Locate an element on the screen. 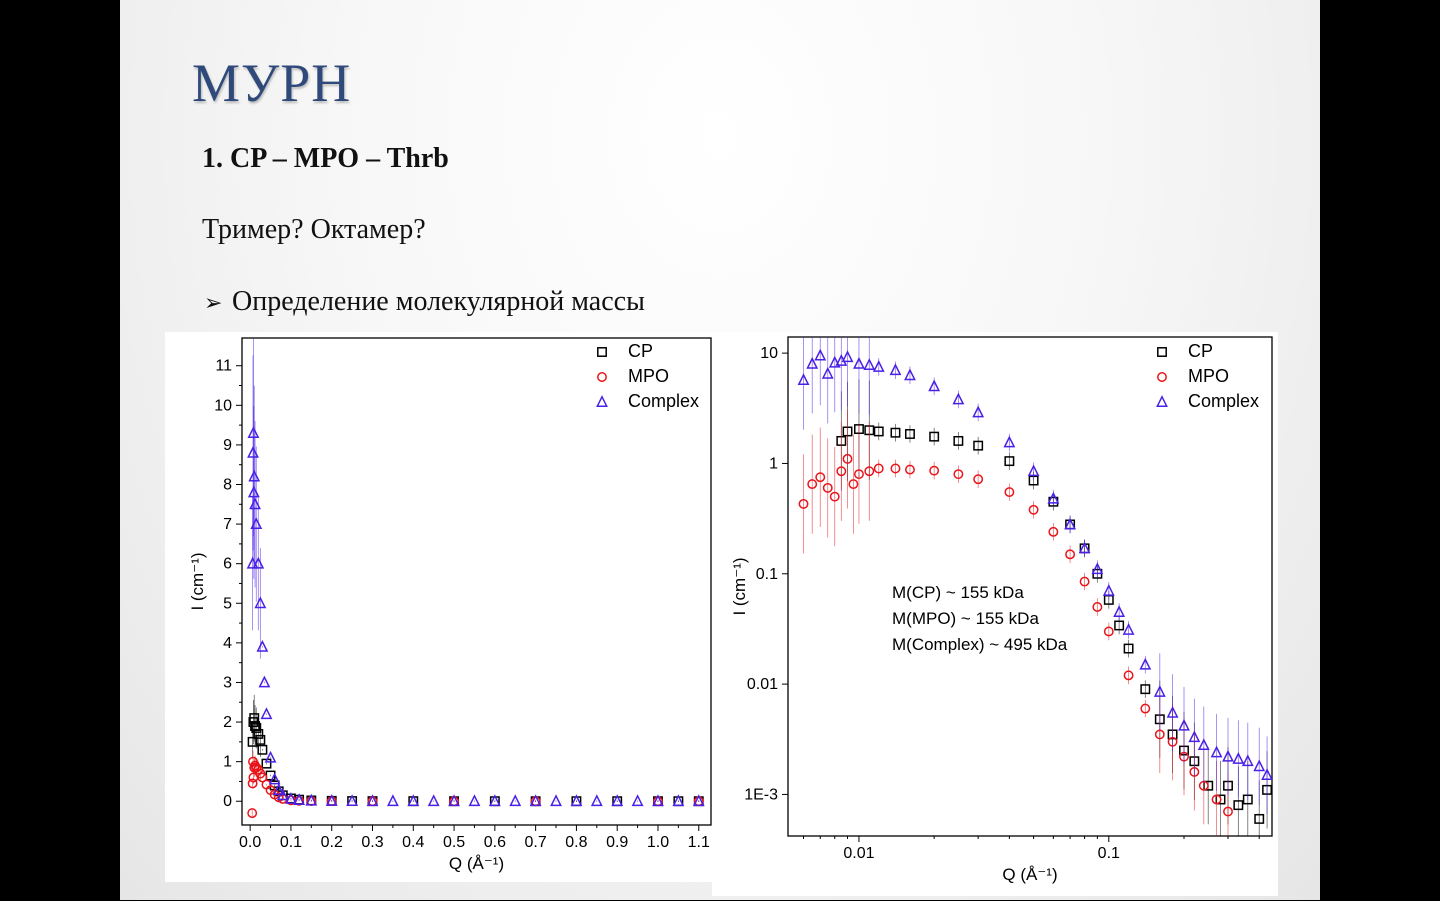 The image size is (1440, 901). y-tick-label: 3 is located at coordinates (227, 682).